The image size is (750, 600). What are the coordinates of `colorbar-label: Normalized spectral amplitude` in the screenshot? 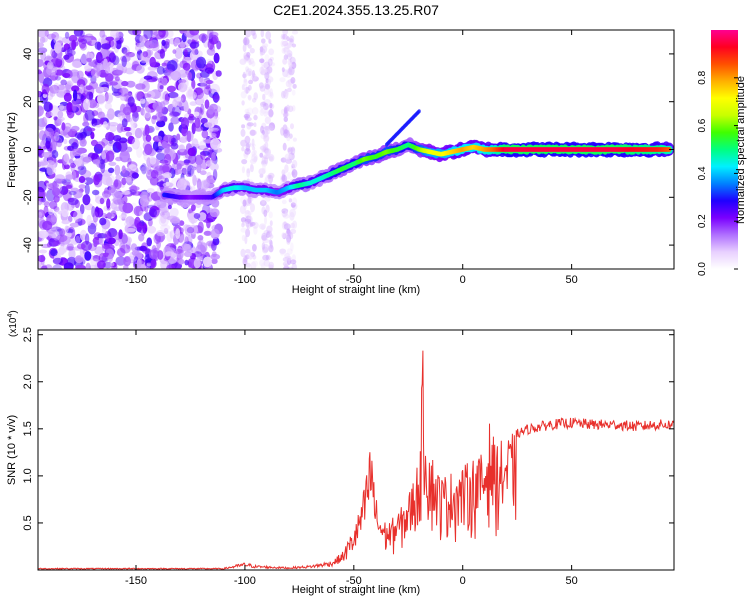 It's located at (741, 150).